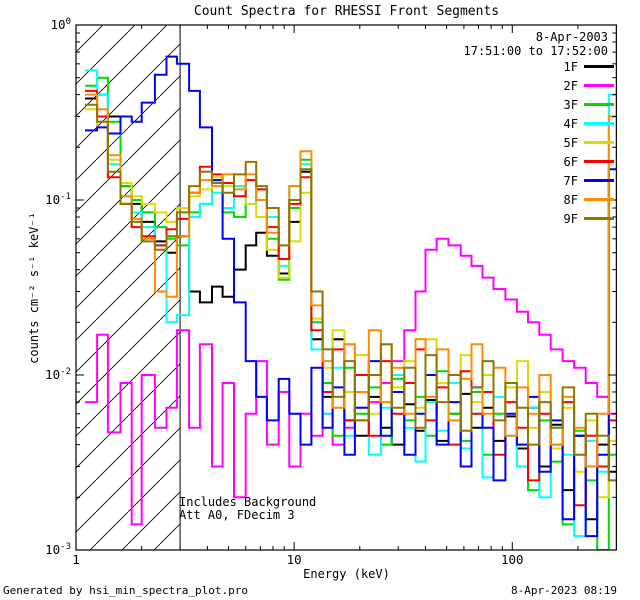 The height and width of the screenshot is (600, 640). Describe the element at coordinates (346, 11) in the screenshot. I see `plot-title: Count Spectra for RHESSI Front Segments` at that location.